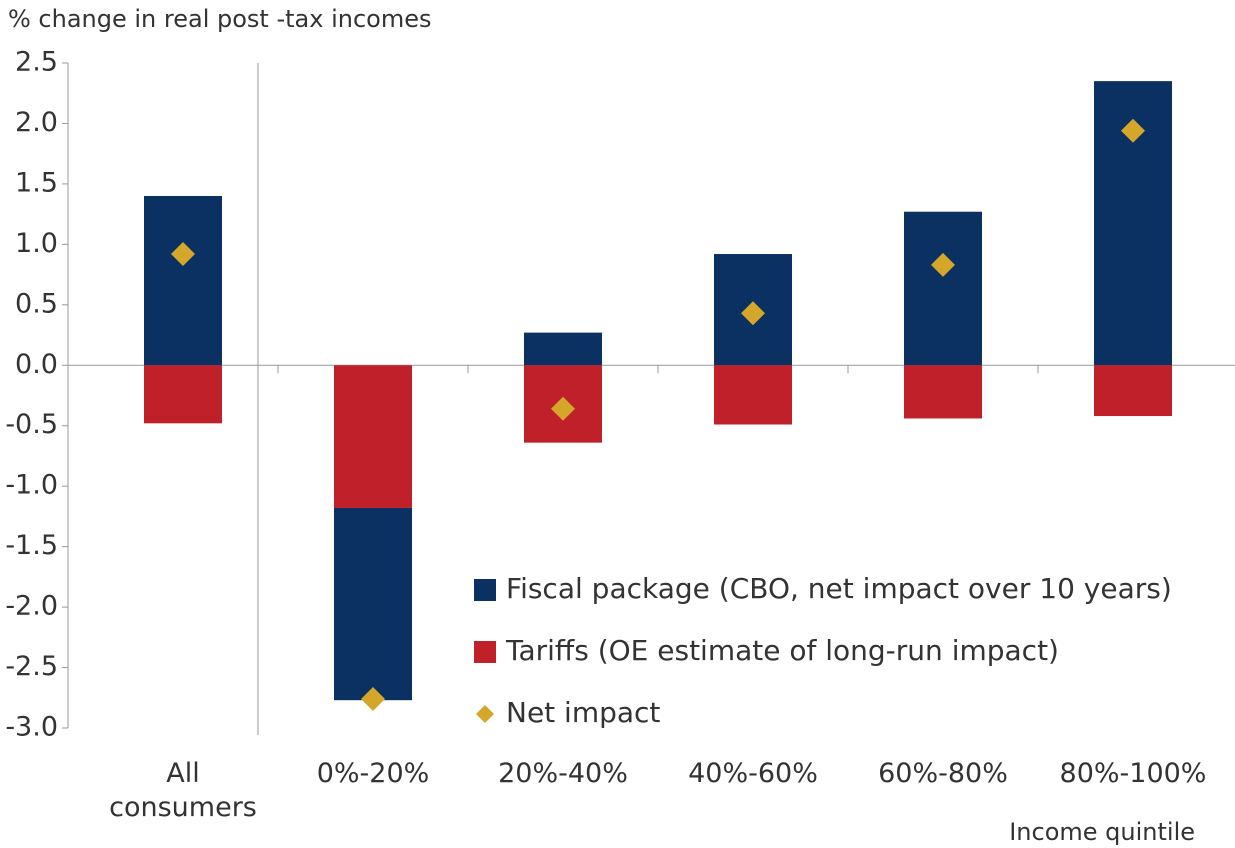  Describe the element at coordinates (31, 727) in the screenshot. I see `y-tick-label: -3.0` at that location.